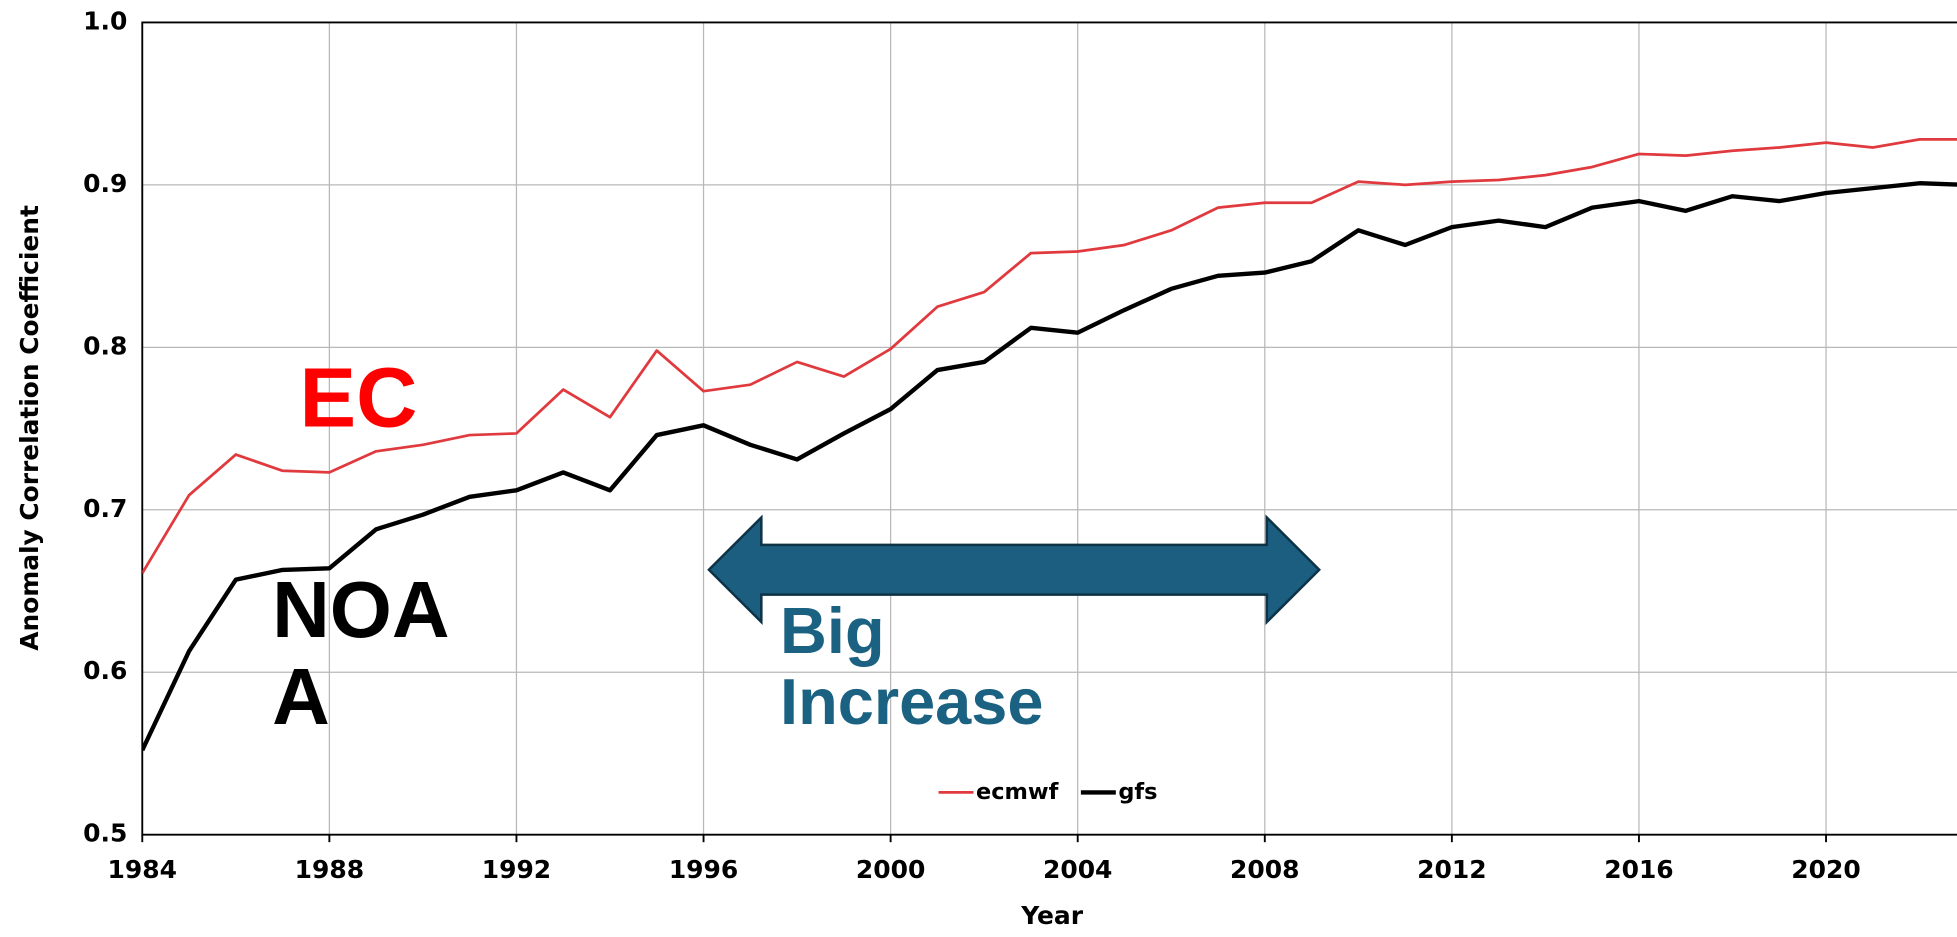  I want to click on y-tick-label: 0.7, so click(105, 508).